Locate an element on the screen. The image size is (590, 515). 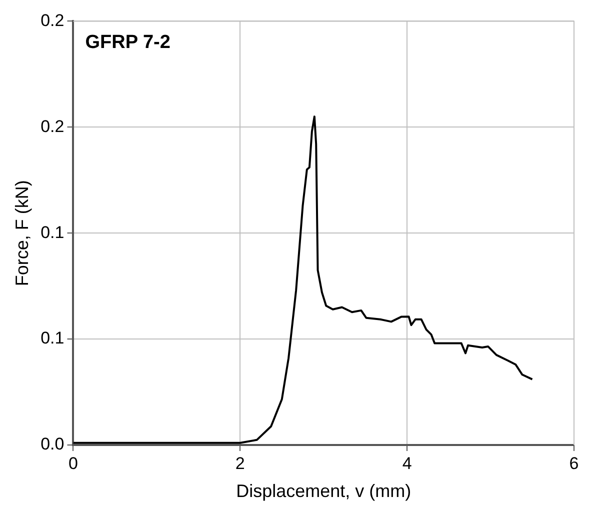
y-tick-label: 0.0 is located at coordinates (52, 444).